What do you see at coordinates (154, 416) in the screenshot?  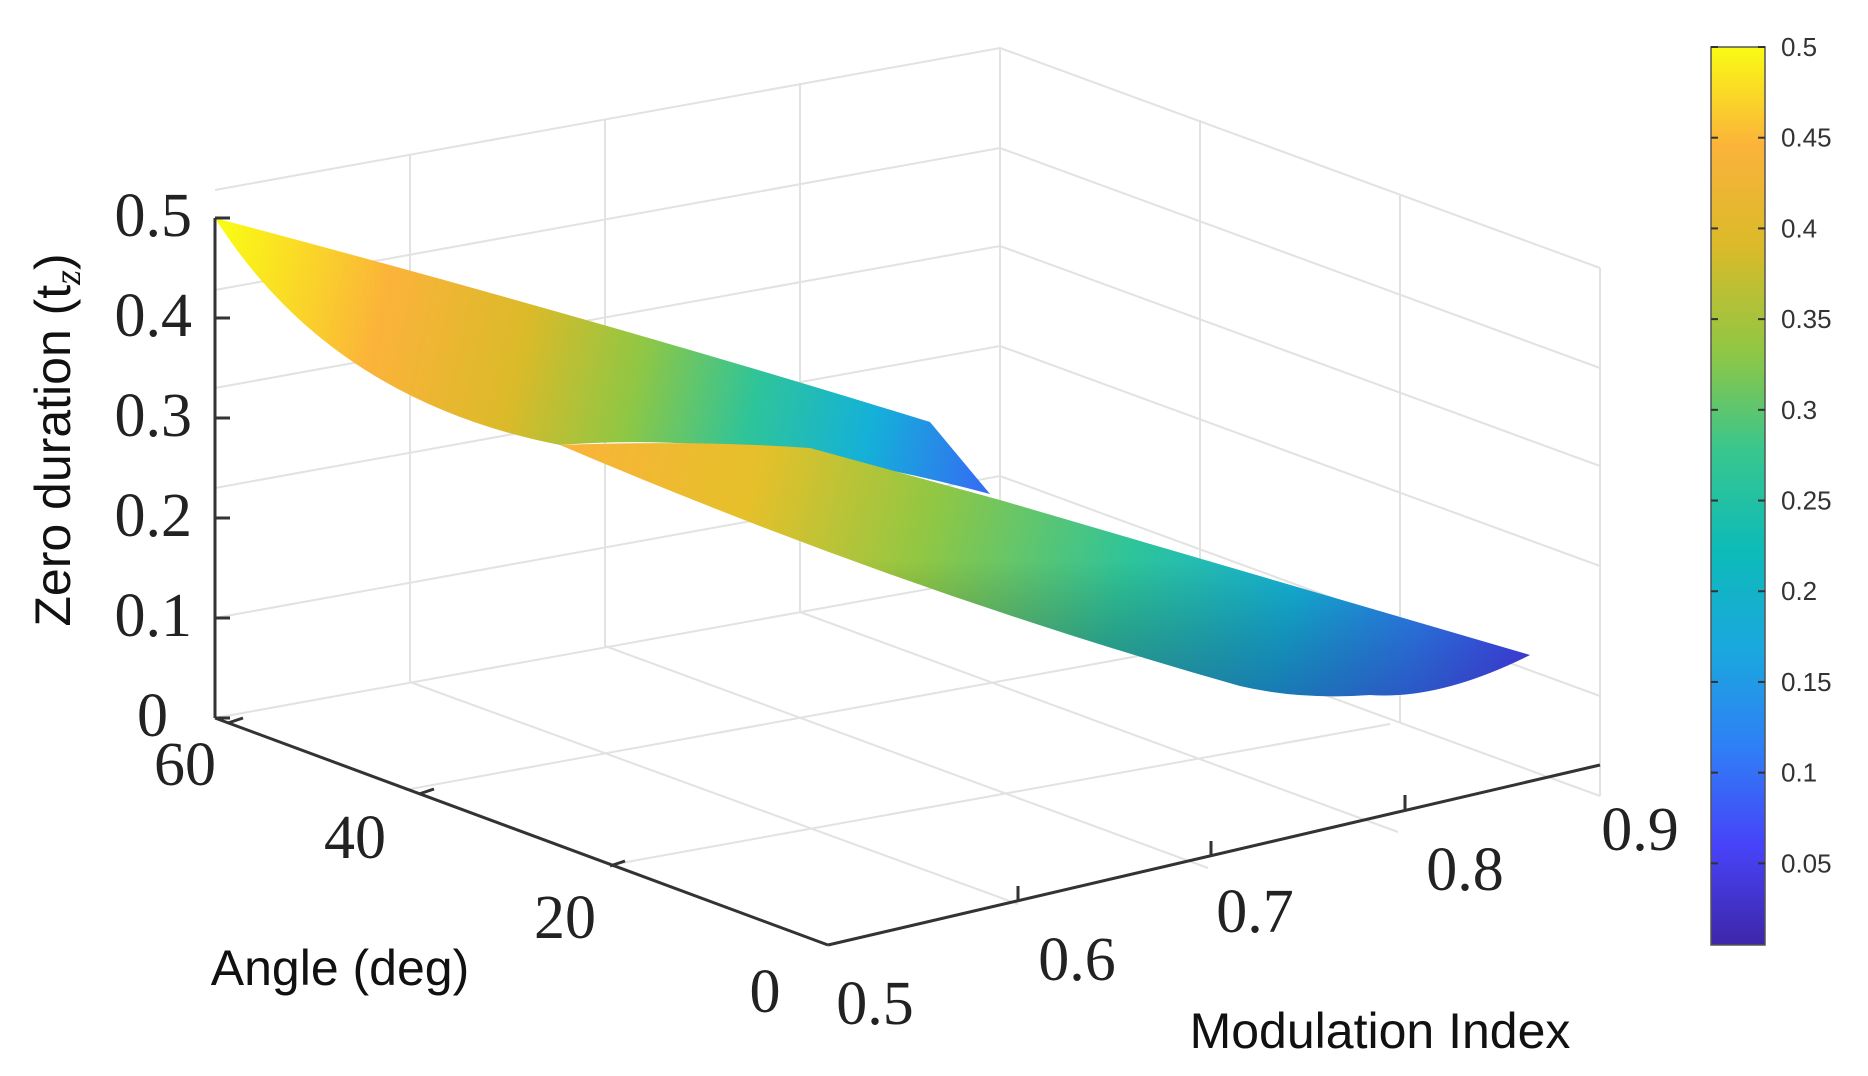 I see `z-tick-label: 0.3` at bounding box center [154, 416].